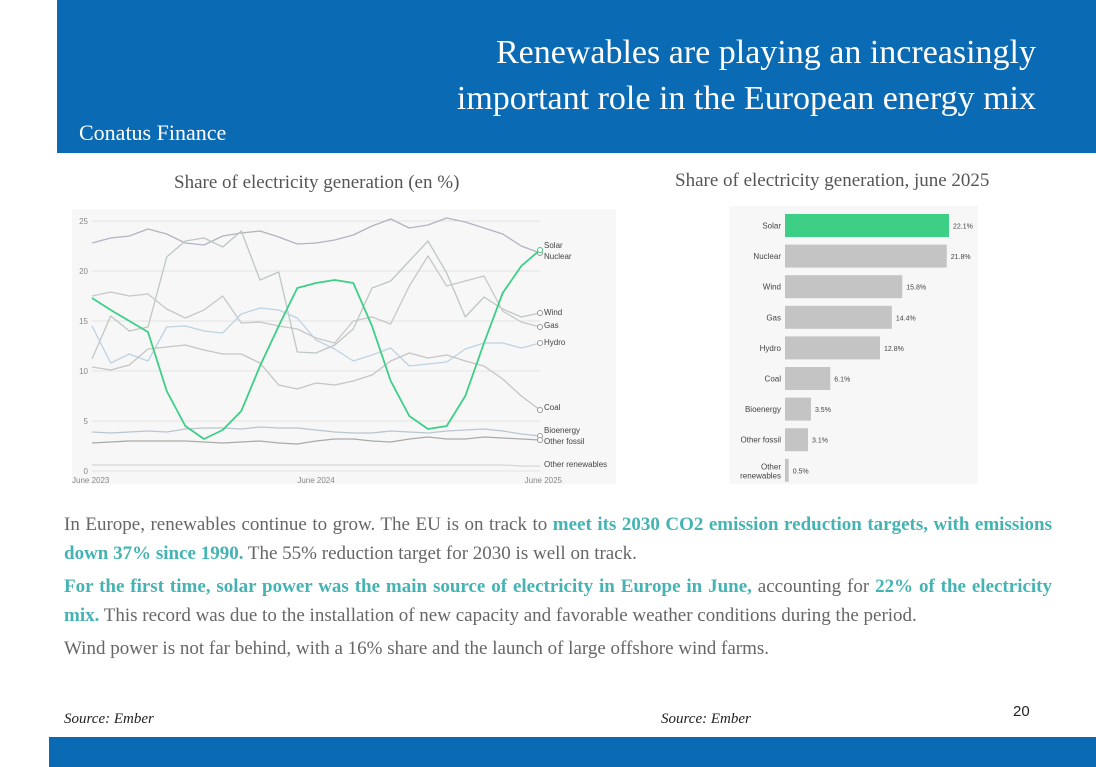 This screenshot has height=767, width=1096. Describe the element at coordinates (772, 287) in the screenshot. I see `bar-category-label: Wind` at that location.